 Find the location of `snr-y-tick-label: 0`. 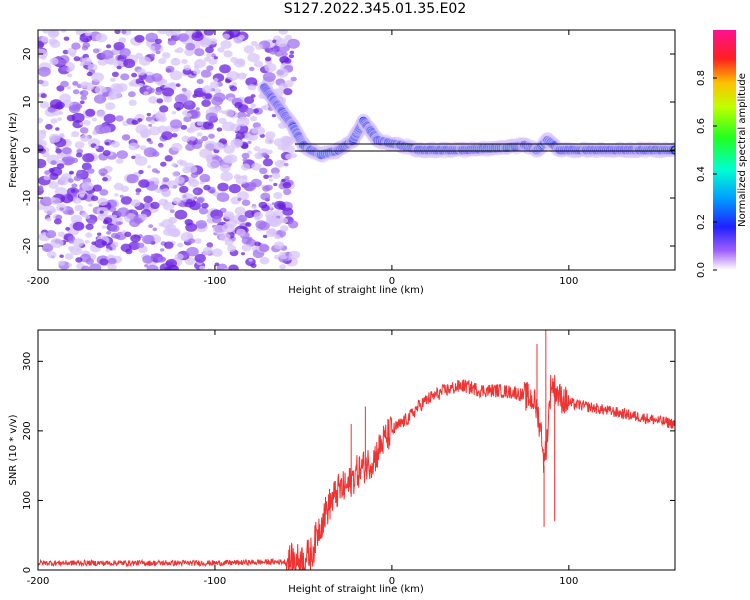

snr-y-tick-label: 0 is located at coordinates (27, 570).